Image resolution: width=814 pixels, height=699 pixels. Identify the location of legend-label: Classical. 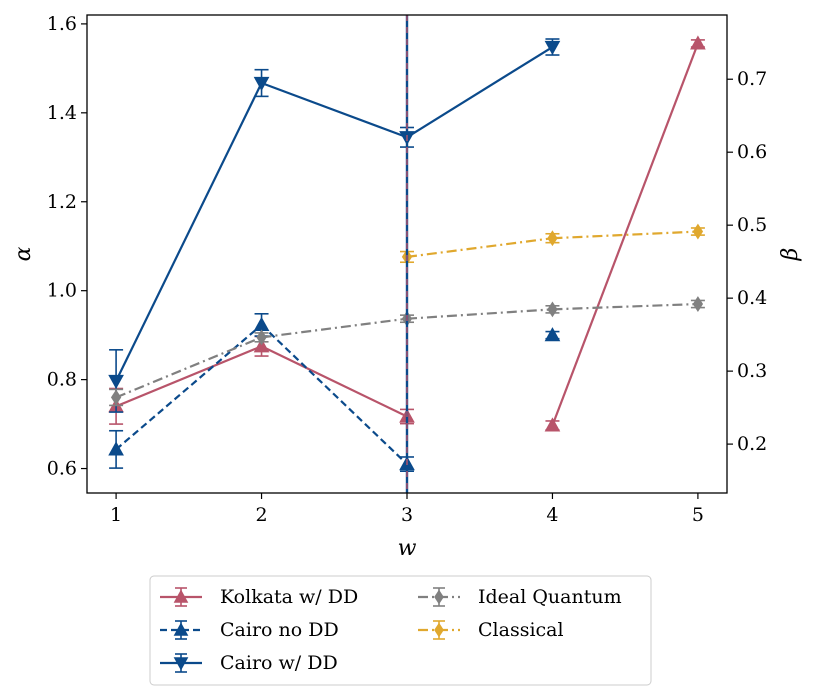
(521, 630).